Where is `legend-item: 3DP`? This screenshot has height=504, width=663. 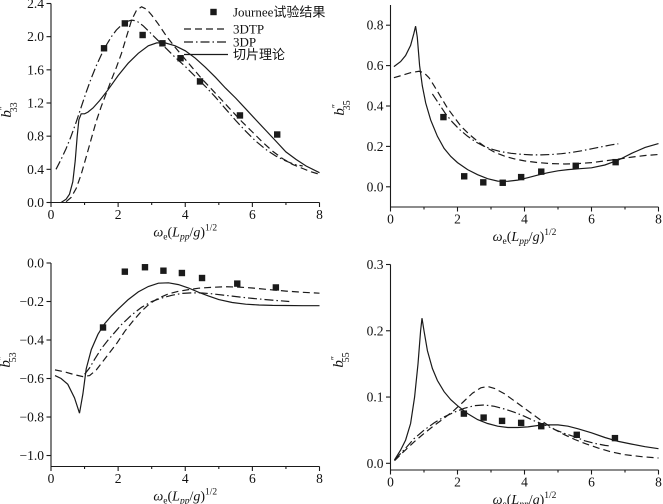
legend-item: 3DP is located at coordinates (220, 42).